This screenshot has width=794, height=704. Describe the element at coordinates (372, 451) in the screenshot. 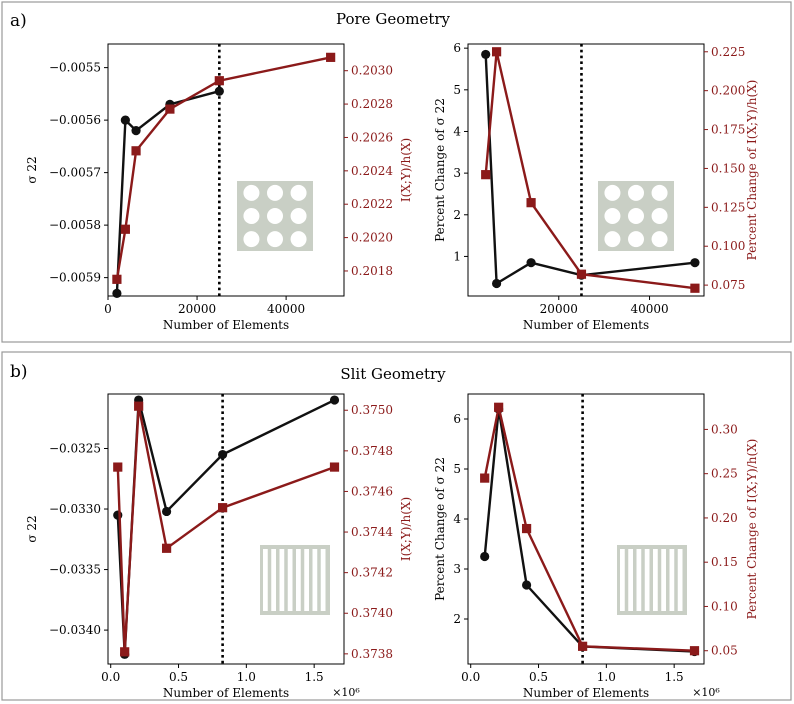

I see `y2-tick-label: 0.3748` at that location.